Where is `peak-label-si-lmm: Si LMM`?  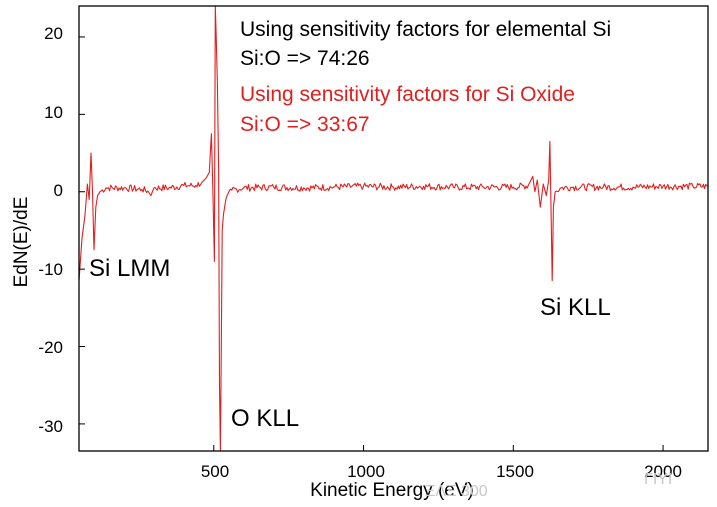 peak-label-si-lmm: Si LMM is located at coordinates (129, 268).